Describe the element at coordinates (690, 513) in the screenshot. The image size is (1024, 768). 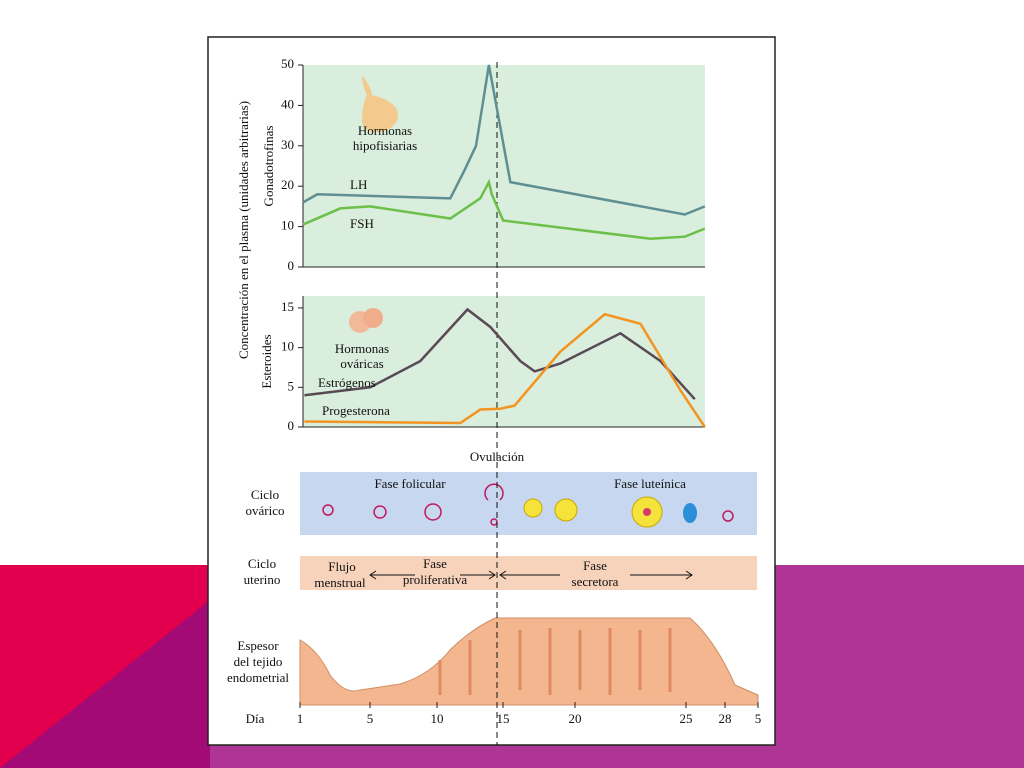
I see `corpus-albicans` at that location.